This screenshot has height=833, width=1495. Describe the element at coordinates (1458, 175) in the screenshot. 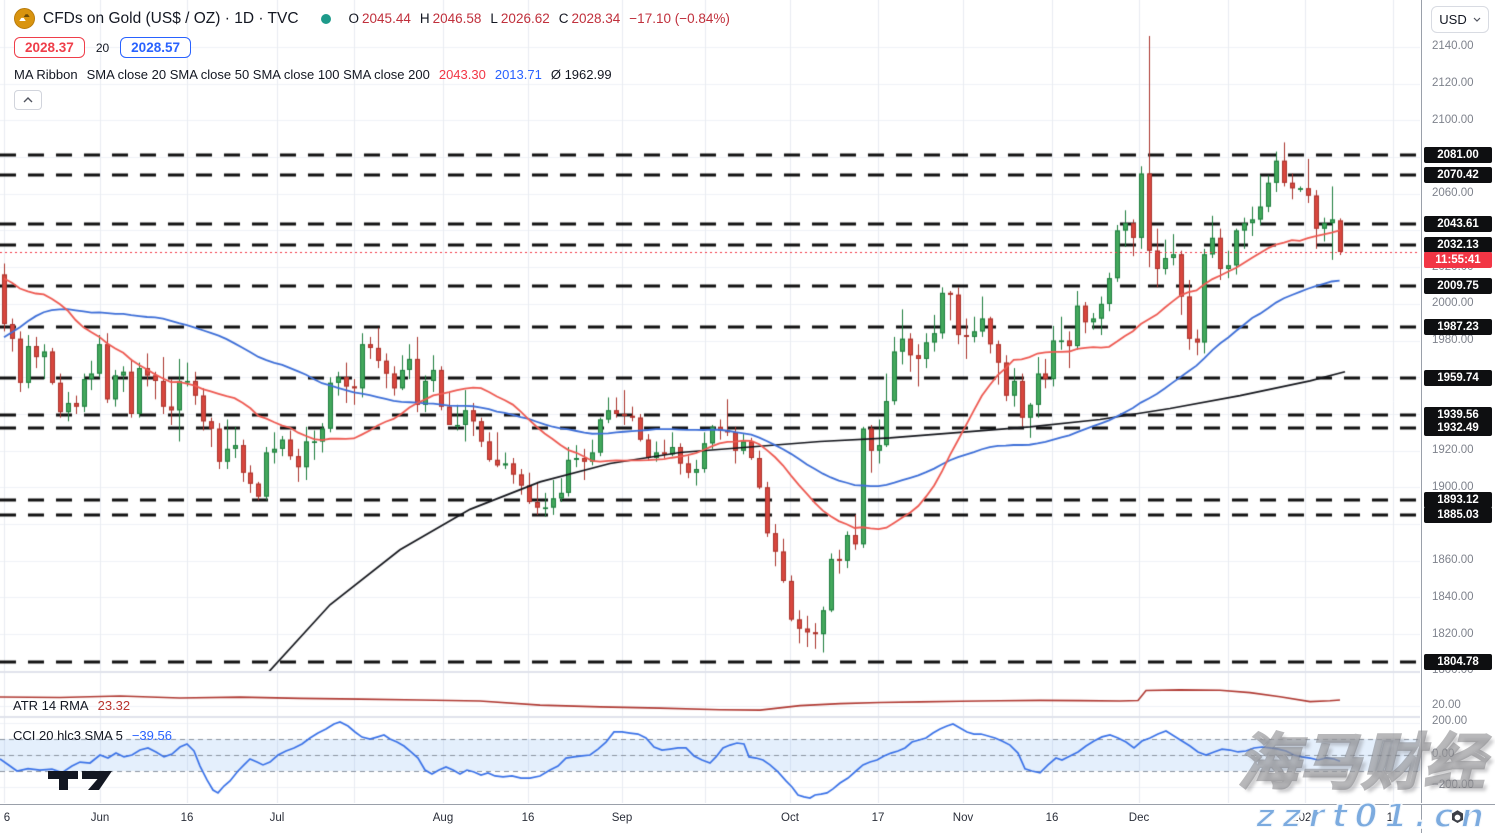

I see `price-level-badge: 2070.42` at that location.